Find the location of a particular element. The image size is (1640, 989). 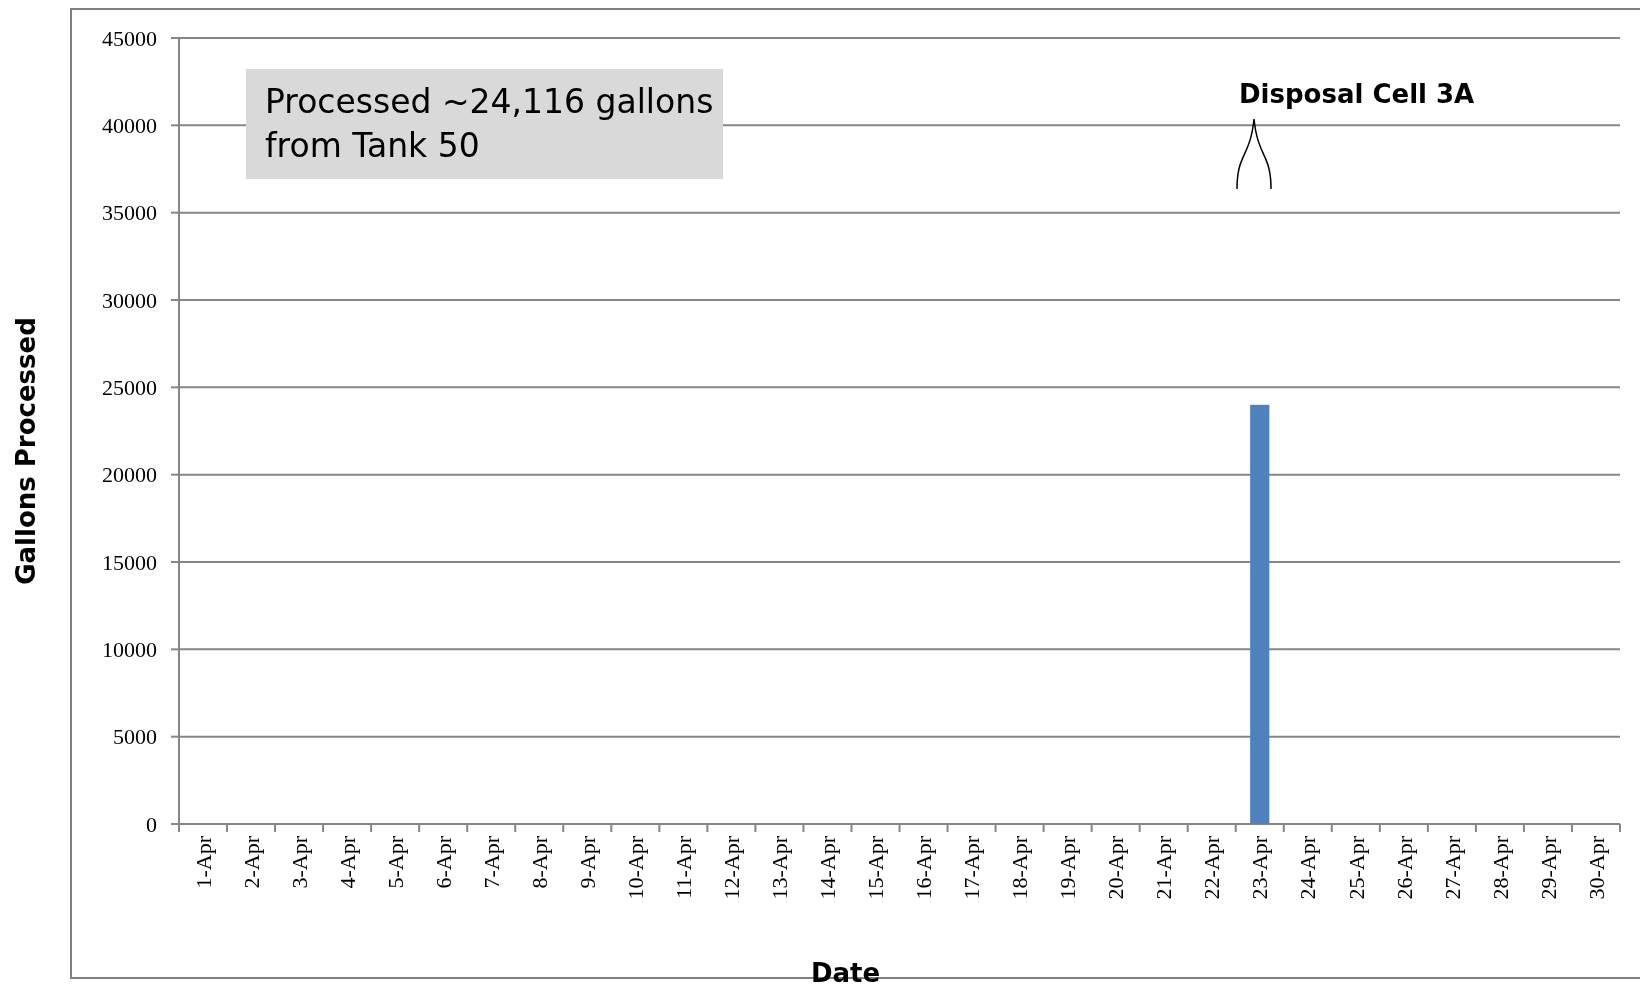

x-tick-label: 15-Apr is located at coordinates (876, 867).